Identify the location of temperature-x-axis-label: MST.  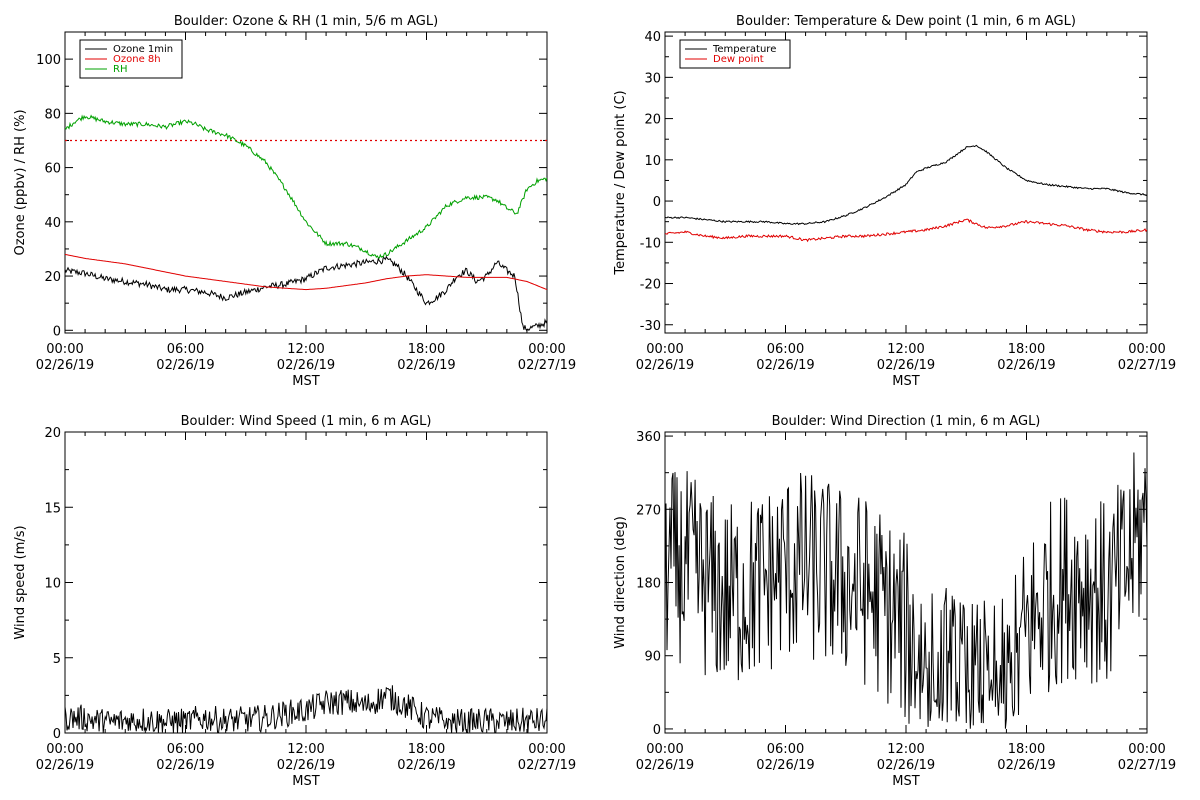
(905, 381).